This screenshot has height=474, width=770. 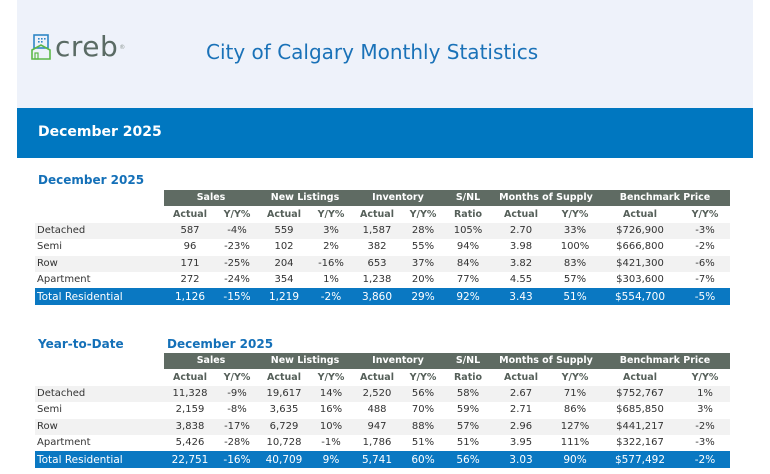 What do you see at coordinates (99, 459) in the screenshot?
I see `row-label: Total Residential` at bounding box center [99, 459].